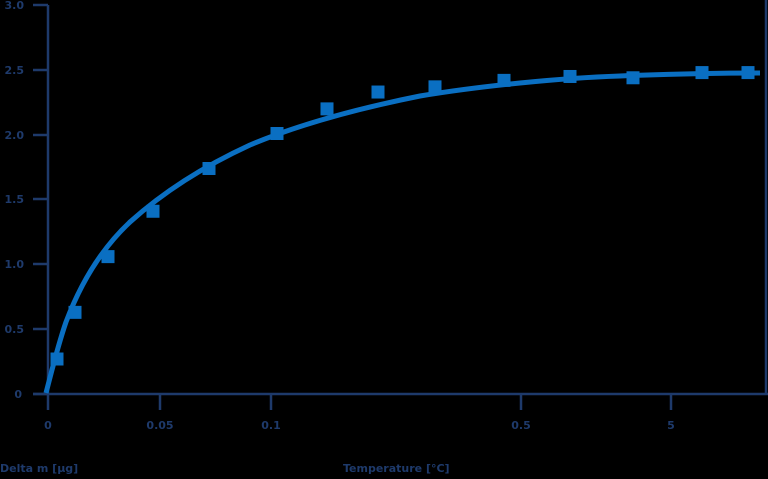 Image resolution: width=768 pixels, height=479 pixels. What do you see at coordinates (15, 264) in the screenshot?
I see `y-tick-label: 1.0` at bounding box center [15, 264].